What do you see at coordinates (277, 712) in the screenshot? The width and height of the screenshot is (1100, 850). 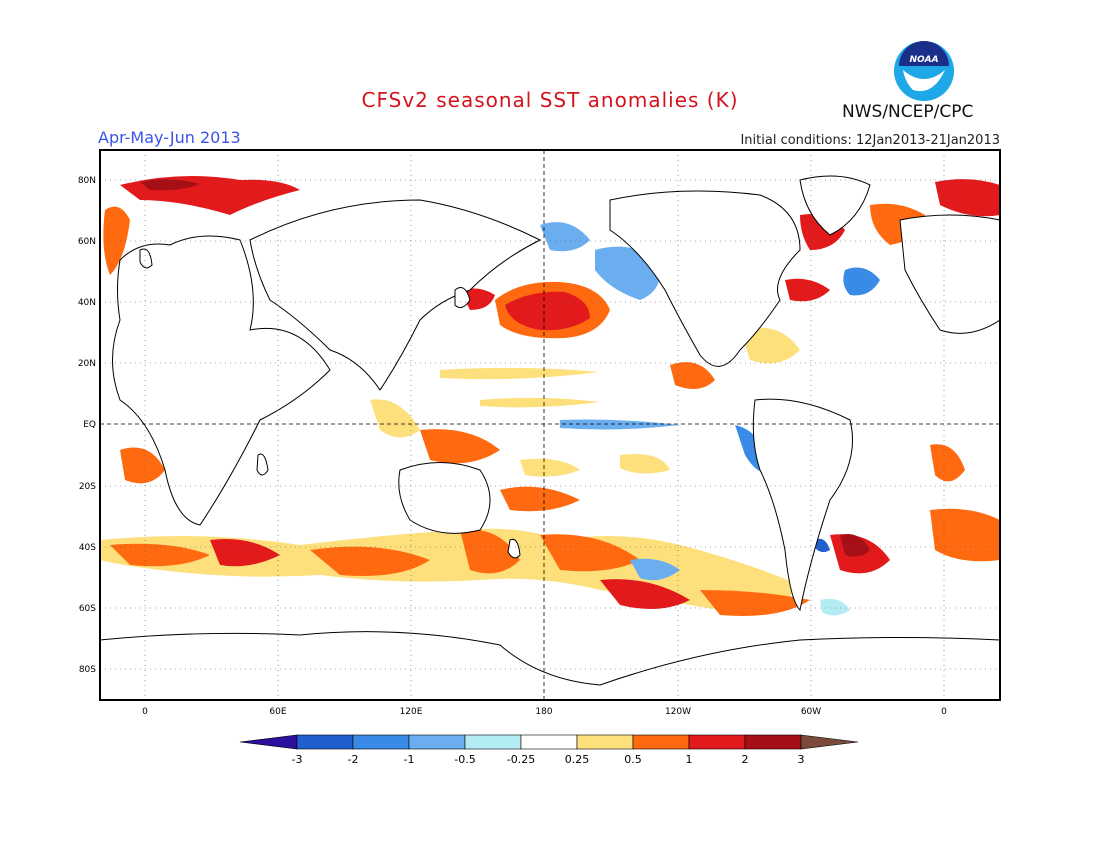 I see `lon-label: 60E` at bounding box center [277, 712].